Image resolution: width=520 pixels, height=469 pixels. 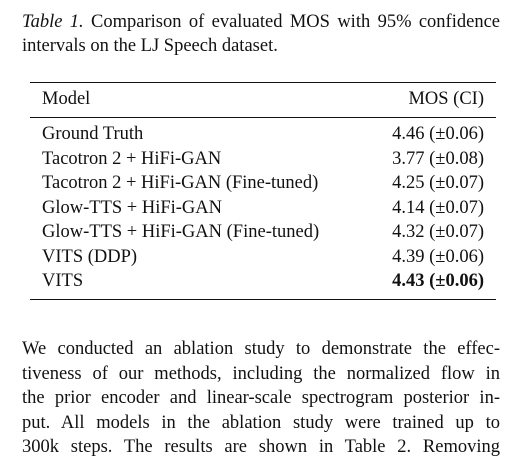 What do you see at coordinates (93, 134) in the screenshot?
I see `row-model: Ground Truth` at bounding box center [93, 134].